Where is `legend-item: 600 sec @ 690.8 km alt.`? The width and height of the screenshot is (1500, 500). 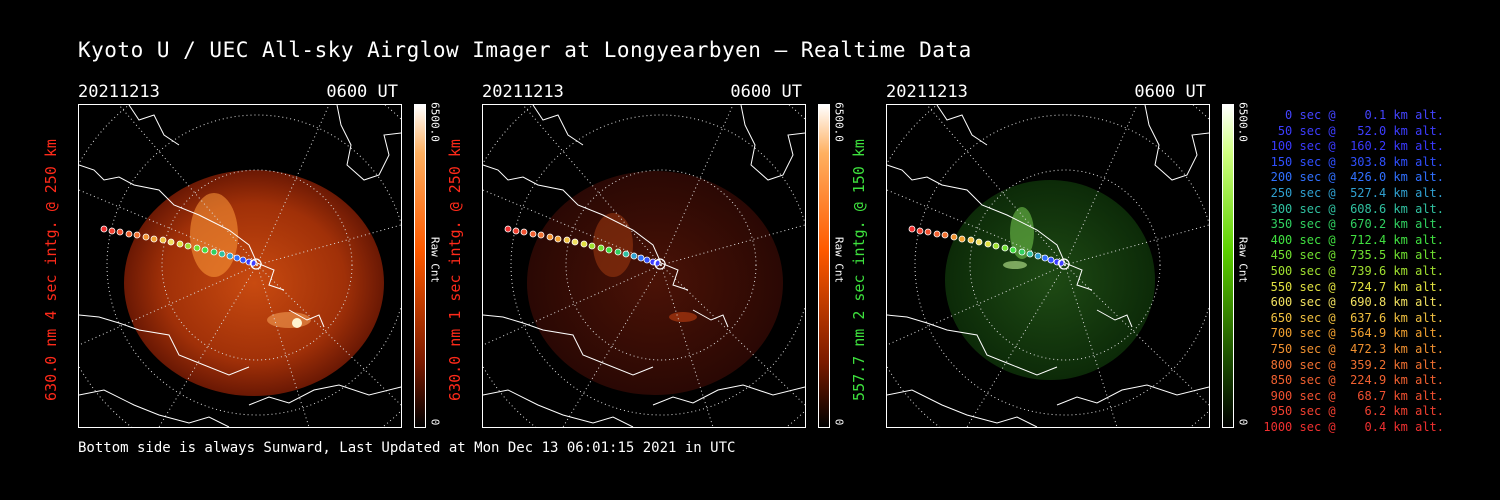 legend-item: 600 sec @ 690.8 km alt. is located at coordinates (1353, 302).